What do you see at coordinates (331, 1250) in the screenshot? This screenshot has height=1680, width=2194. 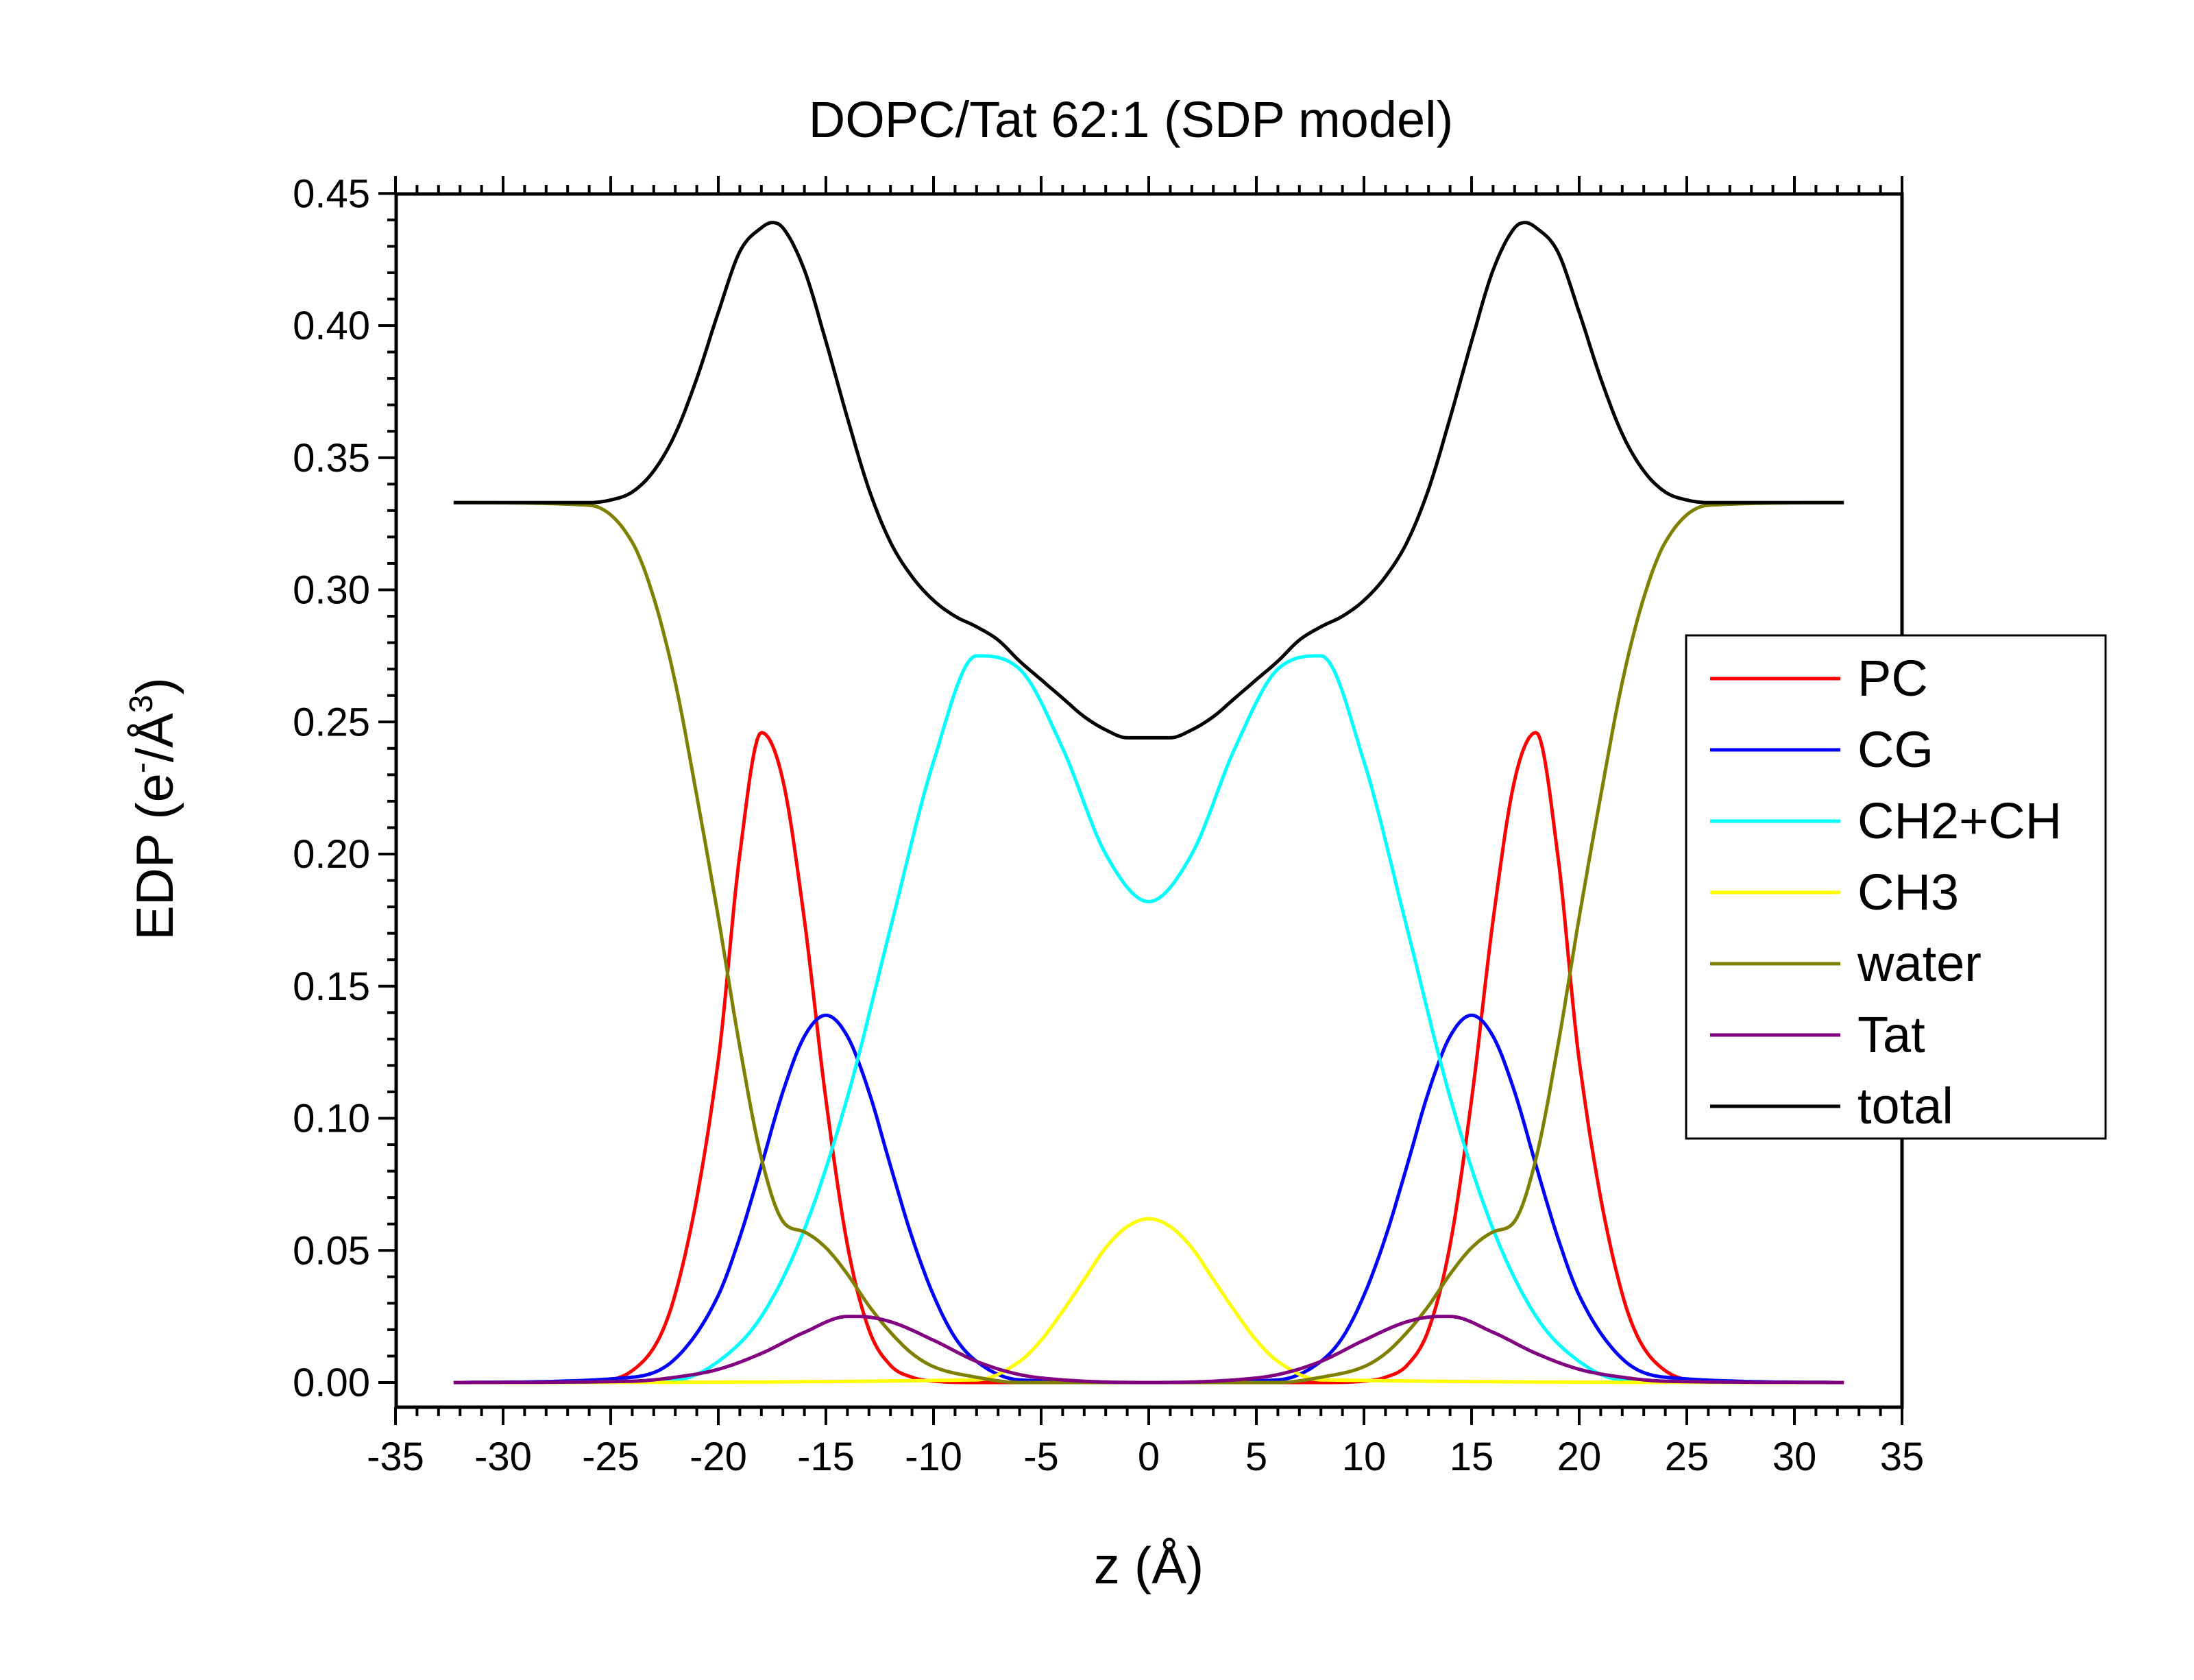 I see `y-tick-label: 0.05` at bounding box center [331, 1250].